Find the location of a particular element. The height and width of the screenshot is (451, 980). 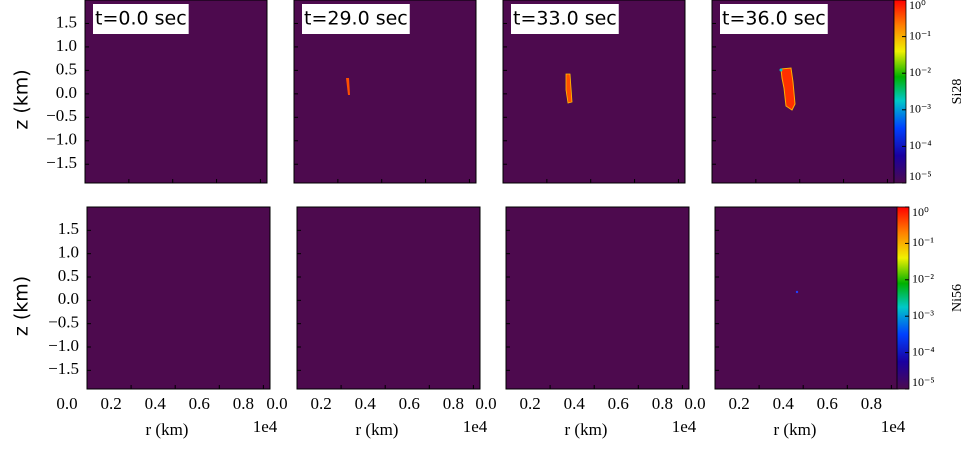

speck is located at coordinates (797, 292).